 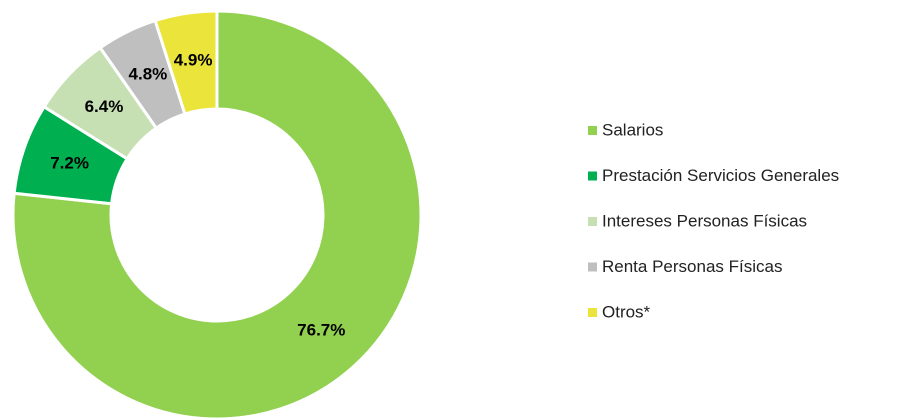 I want to click on data-label: 4.8%, so click(x=148, y=74).